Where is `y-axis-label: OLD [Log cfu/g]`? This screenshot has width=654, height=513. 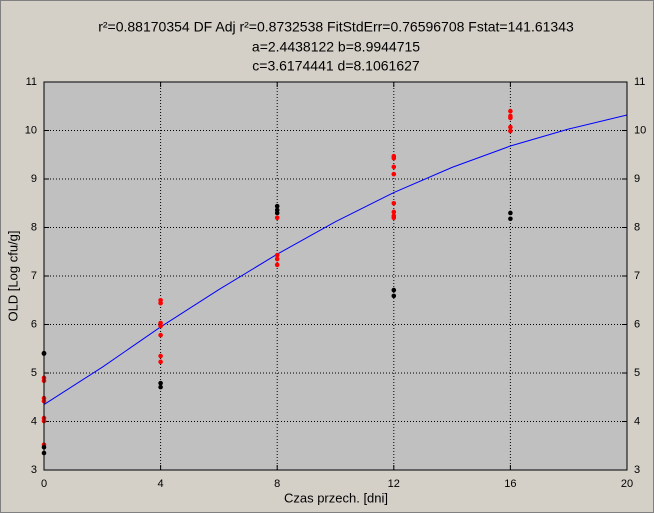 y-axis-label: OLD [Log cfu/g] is located at coordinates (12, 275).